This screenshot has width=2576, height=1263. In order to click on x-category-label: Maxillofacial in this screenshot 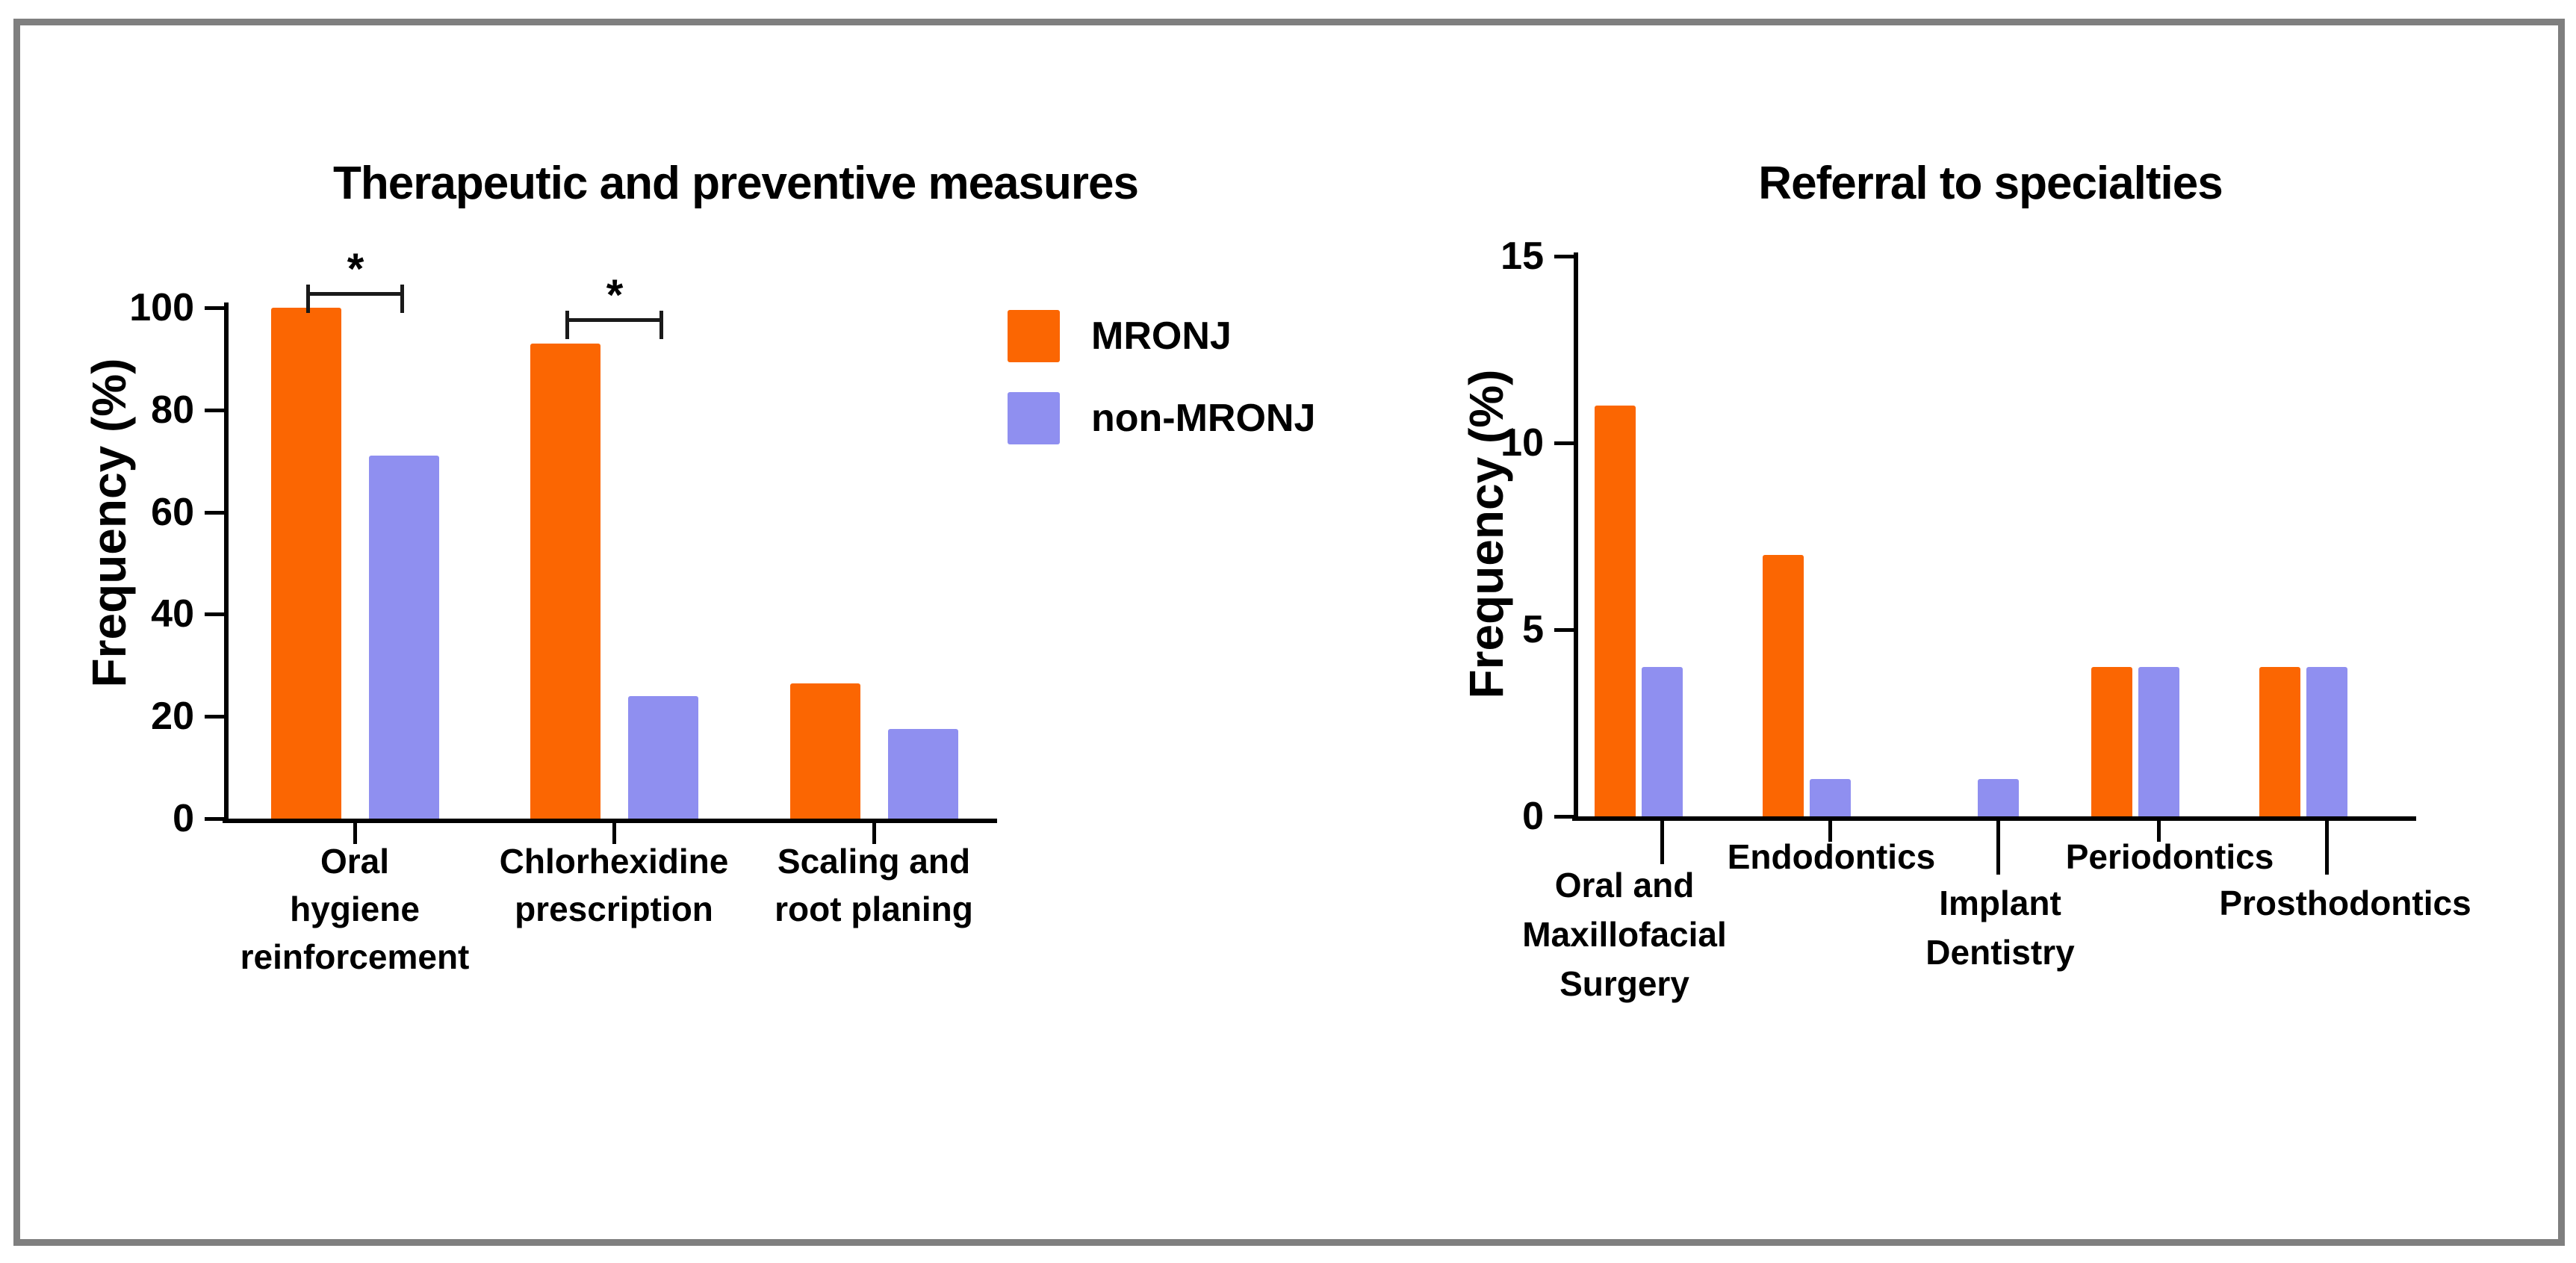, I will do `click(1625, 935)`.